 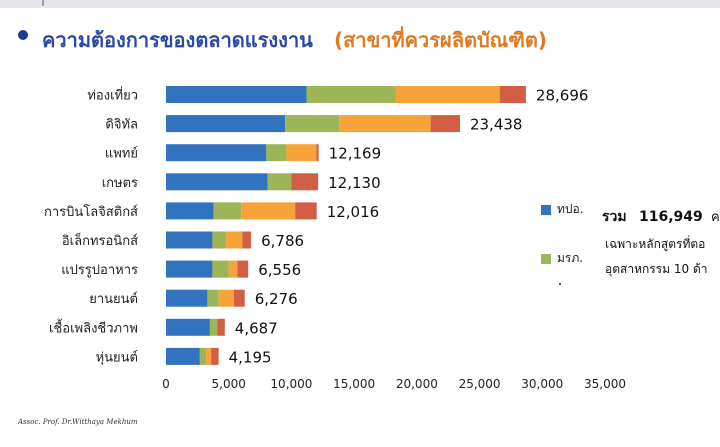 I want to click on total-value: 116,949, so click(x=671, y=217).